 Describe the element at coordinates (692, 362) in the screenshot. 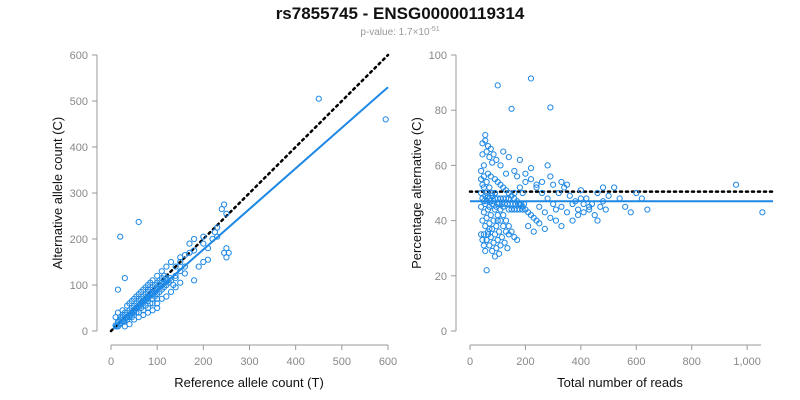

I see `right-x-tick-label: 800` at that location.